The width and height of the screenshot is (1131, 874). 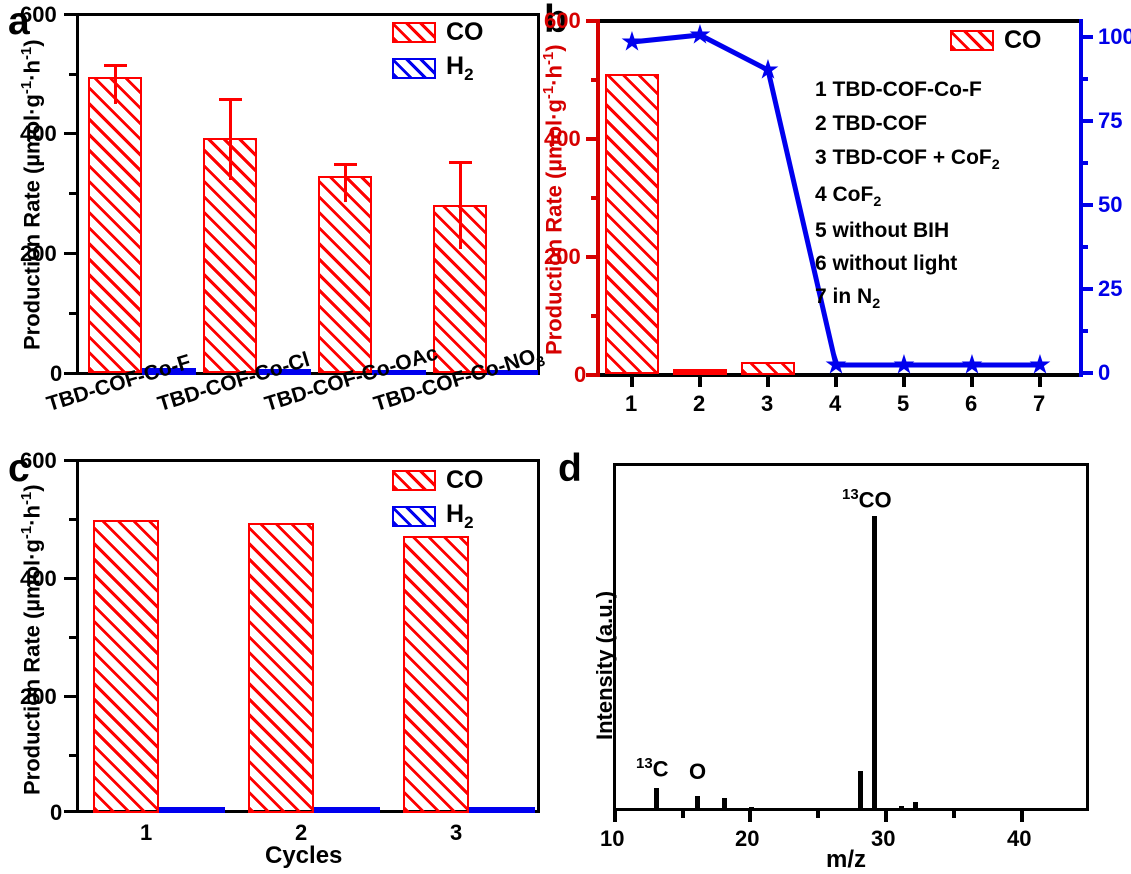 I want to click on panel-d-xtick-label: 40, so click(x=1019, y=838).